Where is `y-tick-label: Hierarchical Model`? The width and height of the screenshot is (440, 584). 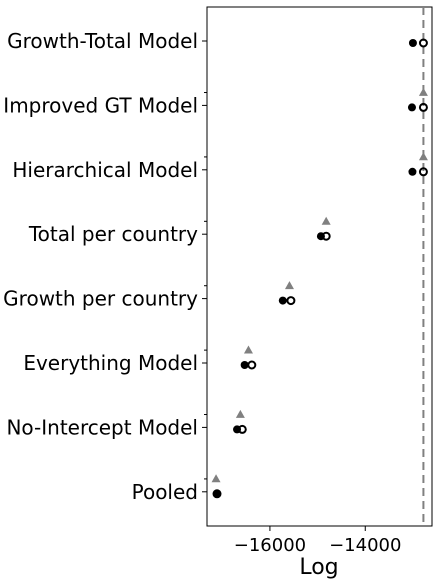
y-tick-label: Hierarchical Model is located at coordinates (105, 170).